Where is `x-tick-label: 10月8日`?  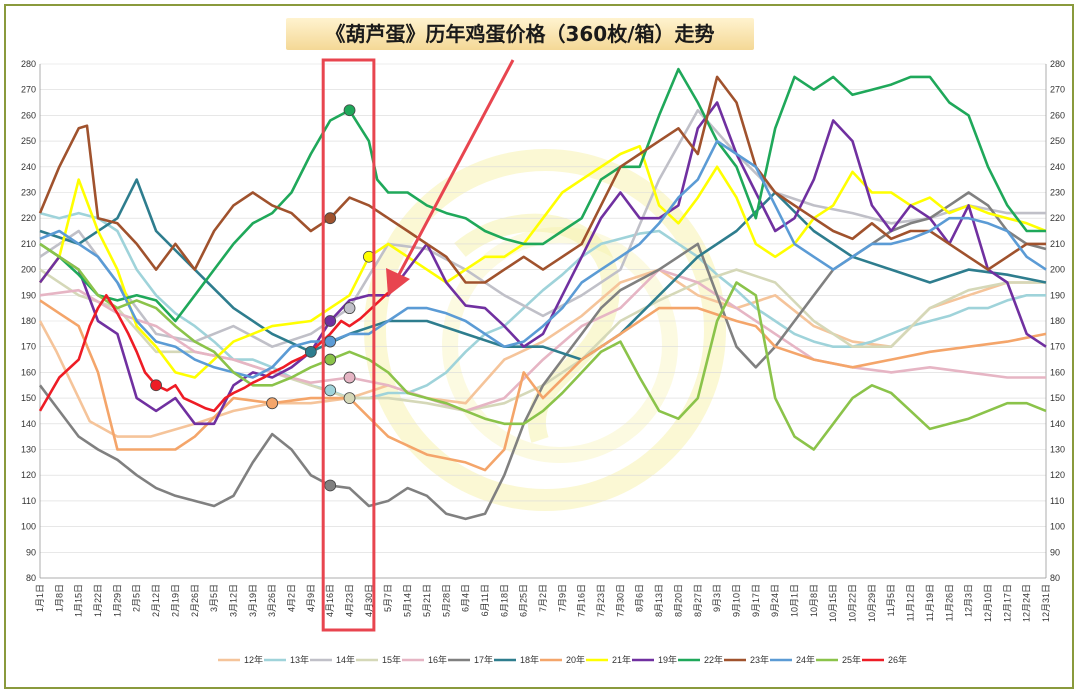 x-tick-label: 10月8日 is located at coordinates (814, 600).